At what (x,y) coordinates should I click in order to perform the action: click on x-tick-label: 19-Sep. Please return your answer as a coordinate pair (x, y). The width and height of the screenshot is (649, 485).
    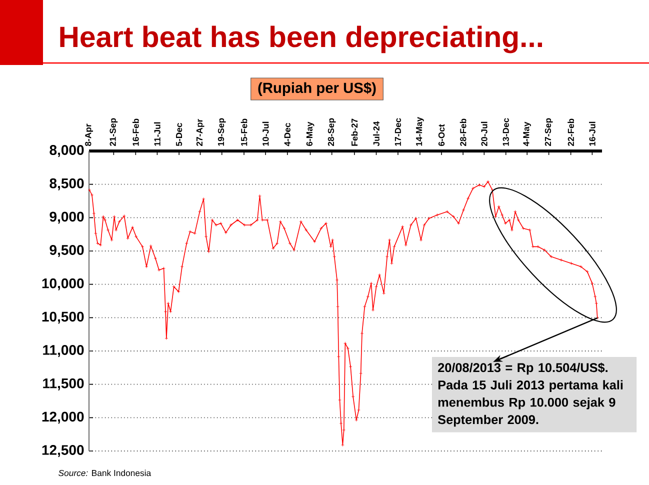
    Looking at the image, I should click on (222, 132).